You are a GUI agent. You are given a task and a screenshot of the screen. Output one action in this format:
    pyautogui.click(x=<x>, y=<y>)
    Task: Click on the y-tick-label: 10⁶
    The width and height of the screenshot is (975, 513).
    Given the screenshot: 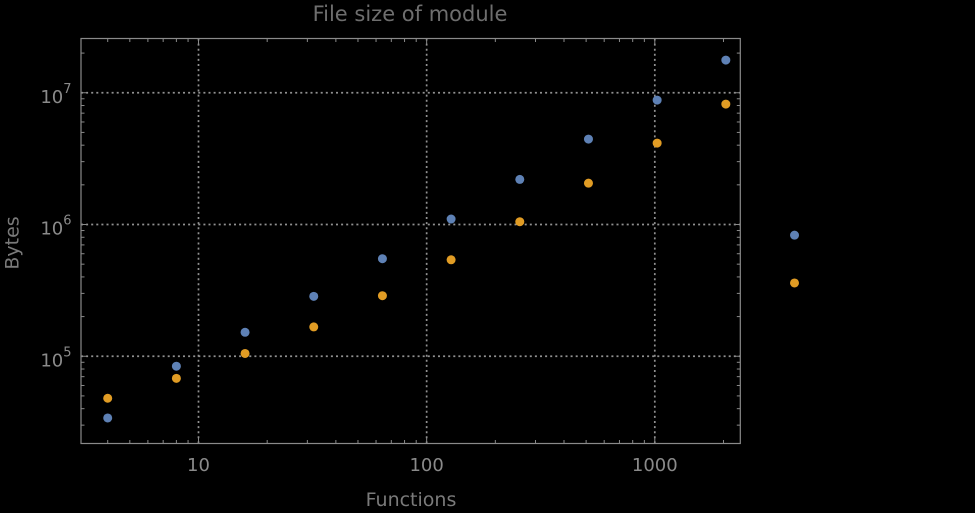 What is the action you would take?
    pyautogui.click(x=55, y=227)
    